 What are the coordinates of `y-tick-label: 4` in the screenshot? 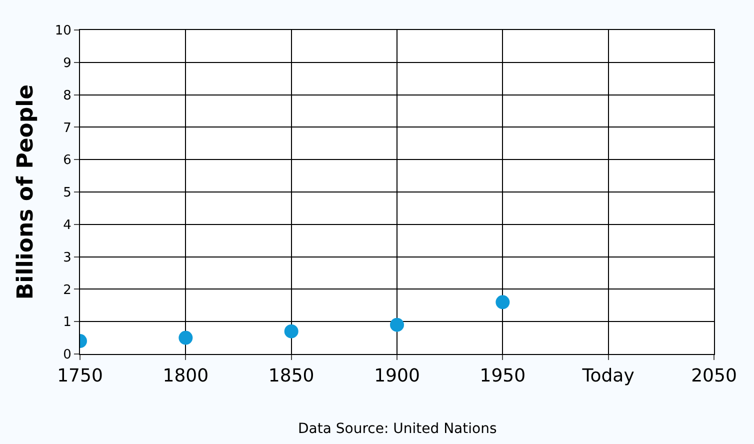 It's located at (67, 225).